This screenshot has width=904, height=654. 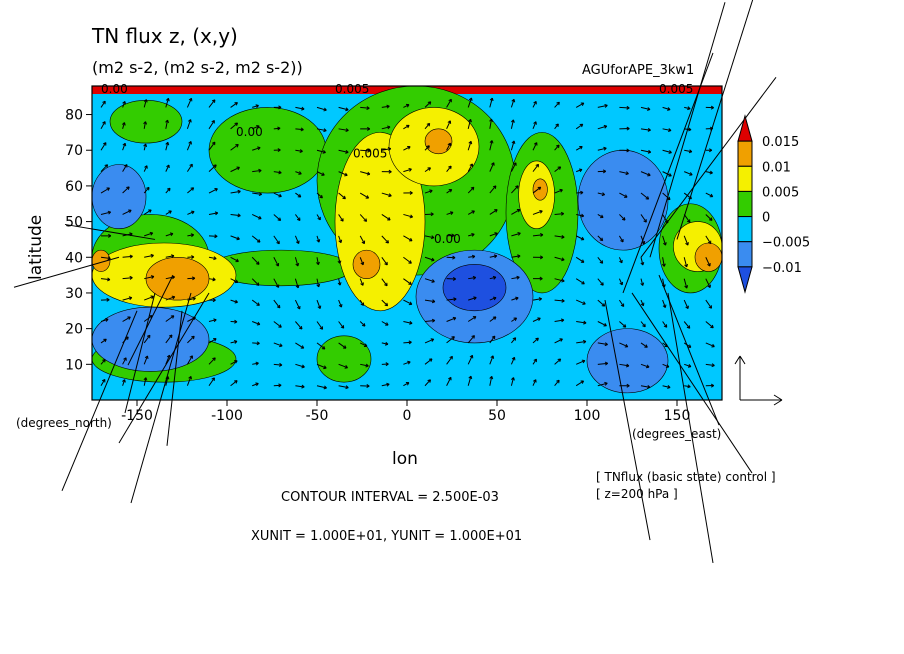 I want to click on colorbar-bottom-arrow, so click(x=745, y=280).